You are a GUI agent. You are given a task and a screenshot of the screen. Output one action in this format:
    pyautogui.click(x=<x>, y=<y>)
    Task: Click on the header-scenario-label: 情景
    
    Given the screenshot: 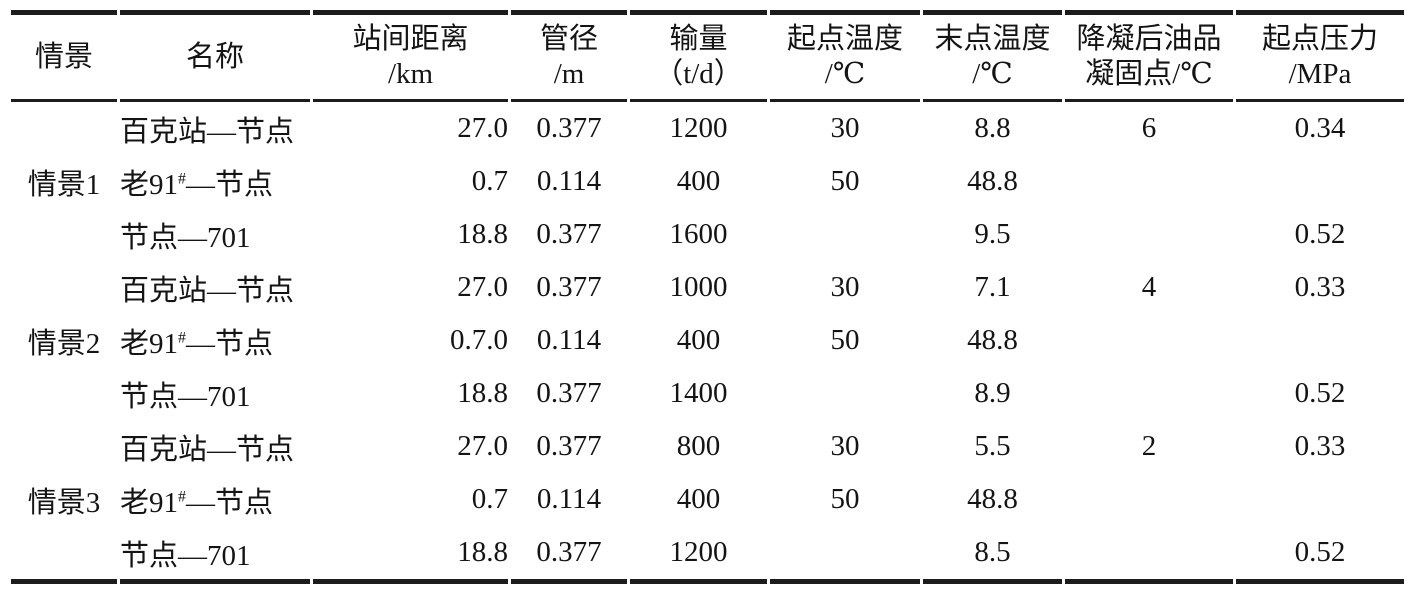 What is the action you would take?
    pyautogui.click(x=63, y=56)
    